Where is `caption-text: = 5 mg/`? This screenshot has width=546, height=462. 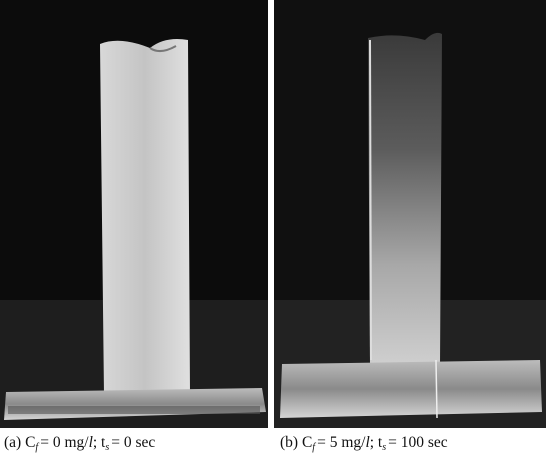
caption-text: = 5 mg/ is located at coordinates (341, 442).